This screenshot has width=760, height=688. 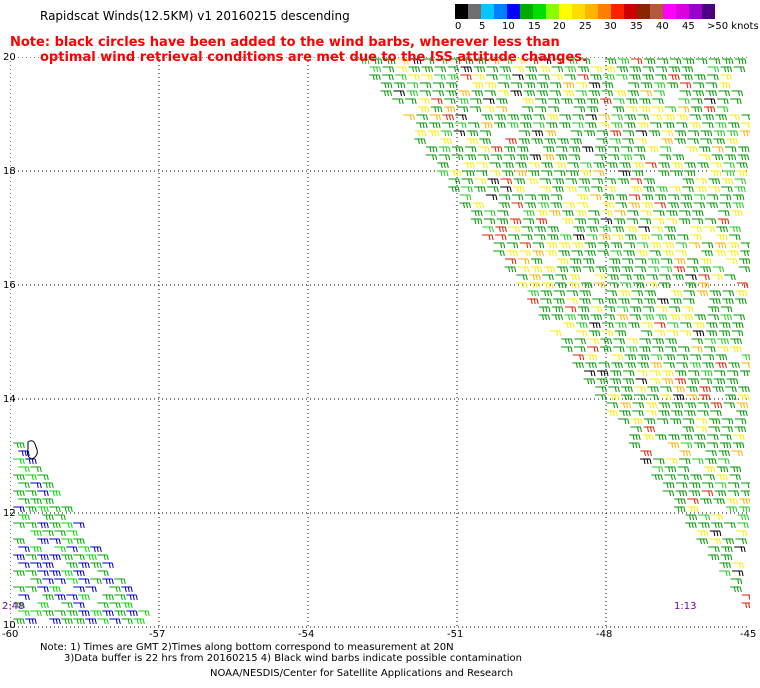 What do you see at coordinates (610, 26) in the screenshot?
I see `legend-label: 30` at bounding box center [610, 26].